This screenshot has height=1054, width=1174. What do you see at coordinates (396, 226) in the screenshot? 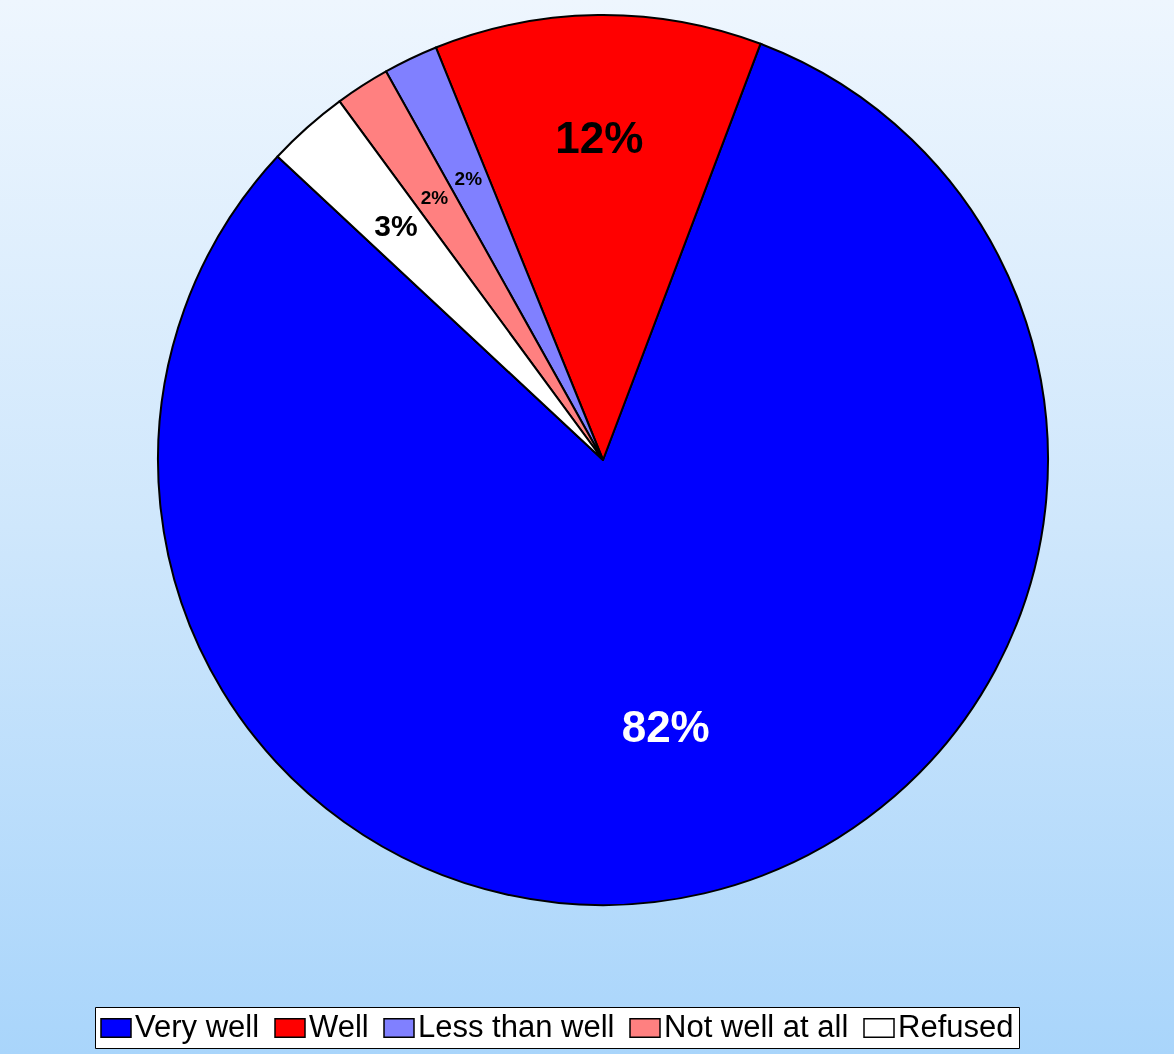
I see `data-label: 3%` at bounding box center [396, 226].